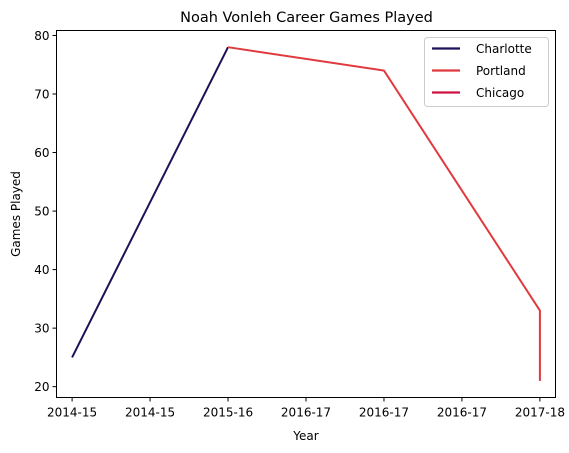  Describe the element at coordinates (305, 436) in the screenshot. I see `x-axis-label: Year` at that location.